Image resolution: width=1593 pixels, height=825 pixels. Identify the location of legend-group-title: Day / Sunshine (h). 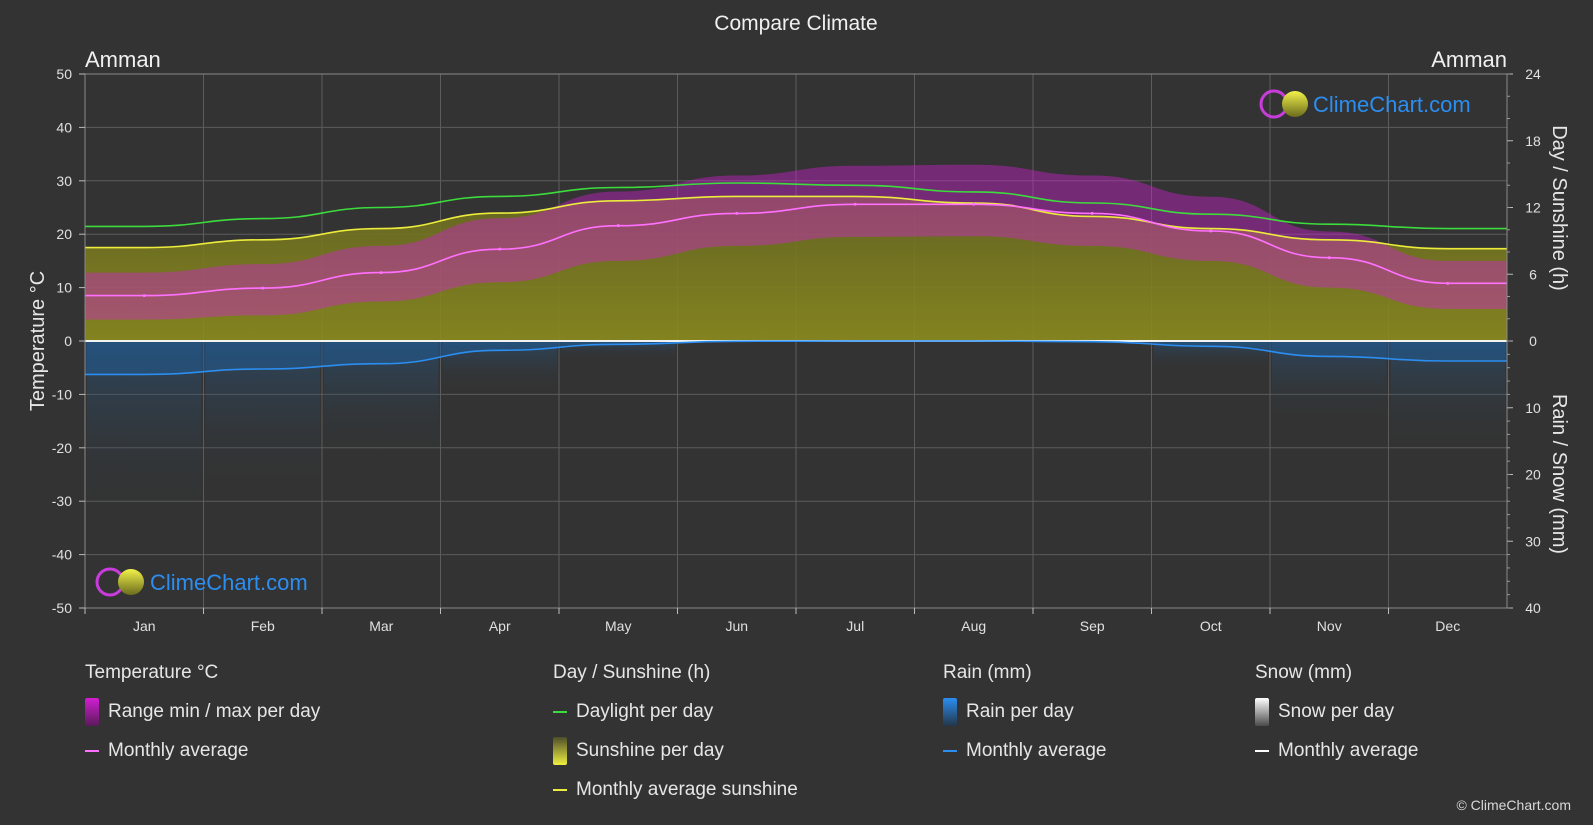
(632, 672).